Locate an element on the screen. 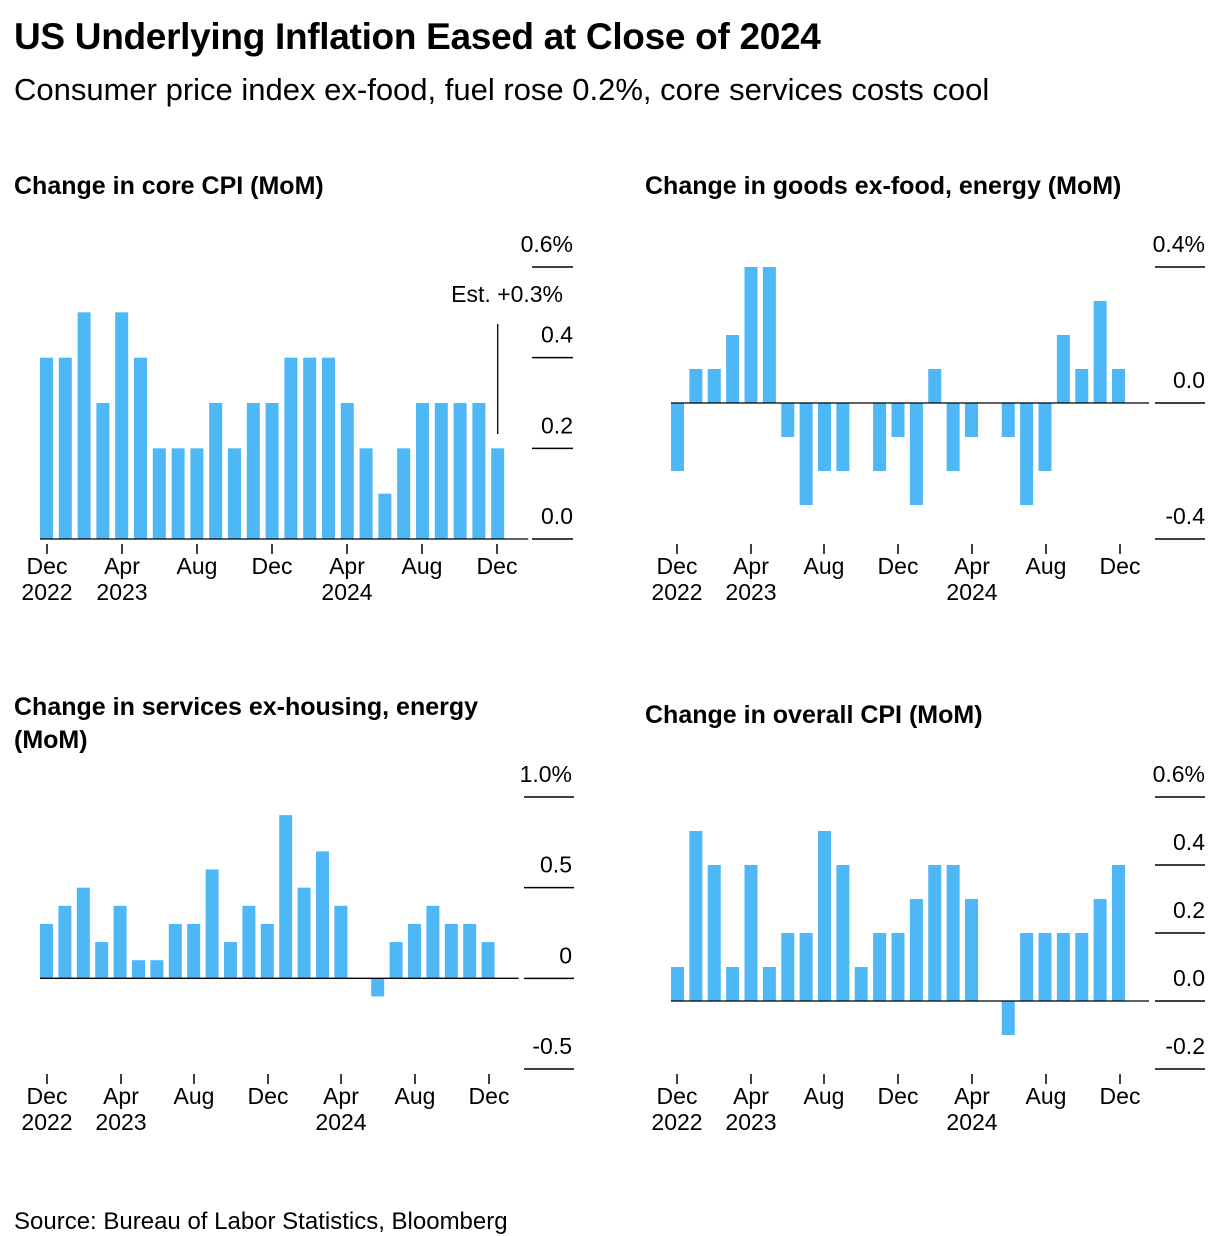 The image size is (1218, 1236). chart-title-goods: Change in goods ex-food, energy (MoM) is located at coordinates (883, 186).